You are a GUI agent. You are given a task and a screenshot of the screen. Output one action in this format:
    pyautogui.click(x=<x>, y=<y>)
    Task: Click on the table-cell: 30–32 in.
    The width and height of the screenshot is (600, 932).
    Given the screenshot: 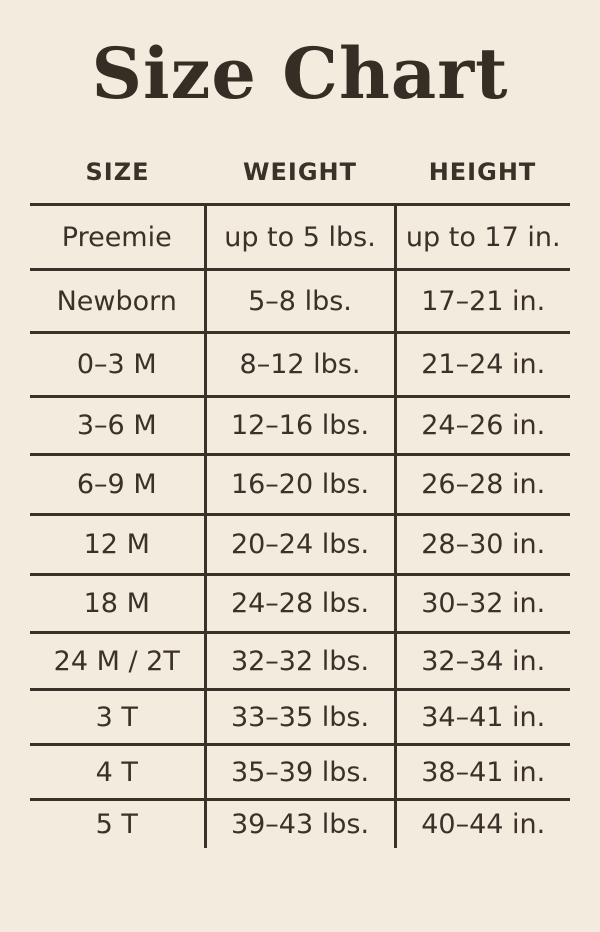 What is the action you would take?
    pyautogui.click(x=482, y=604)
    